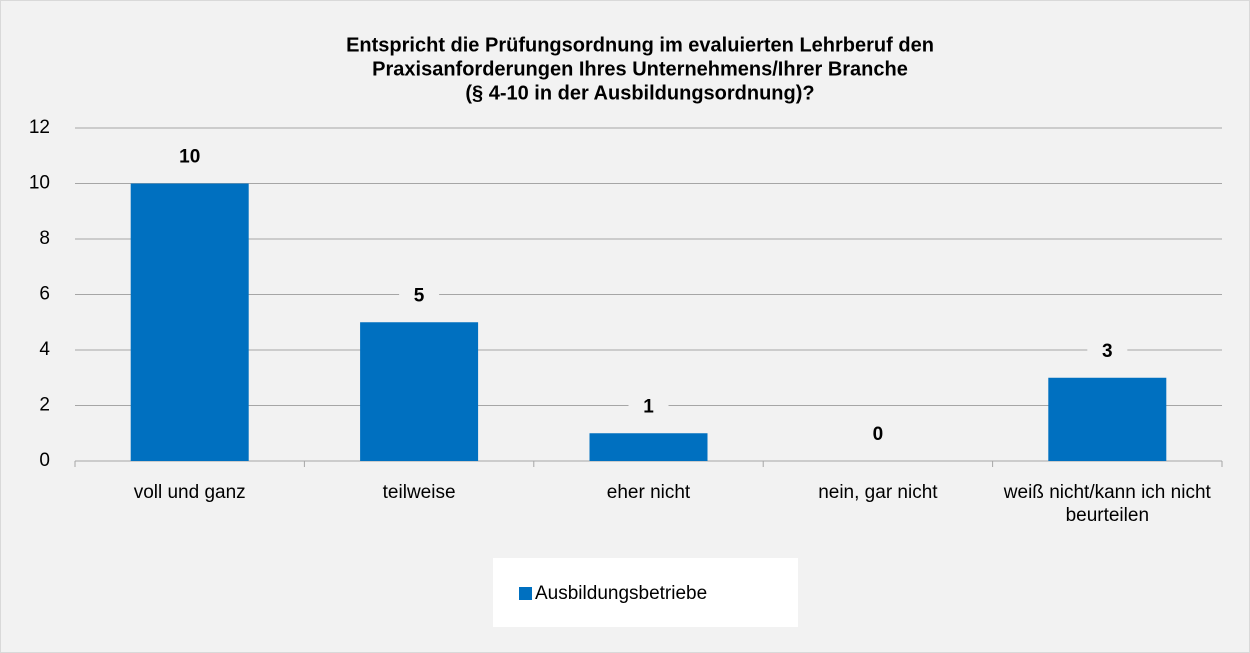 Image resolution: width=1250 pixels, height=653 pixels. What do you see at coordinates (878, 492) in the screenshot?
I see `x-tick-label: nein, gar nicht` at bounding box center [878, 492].